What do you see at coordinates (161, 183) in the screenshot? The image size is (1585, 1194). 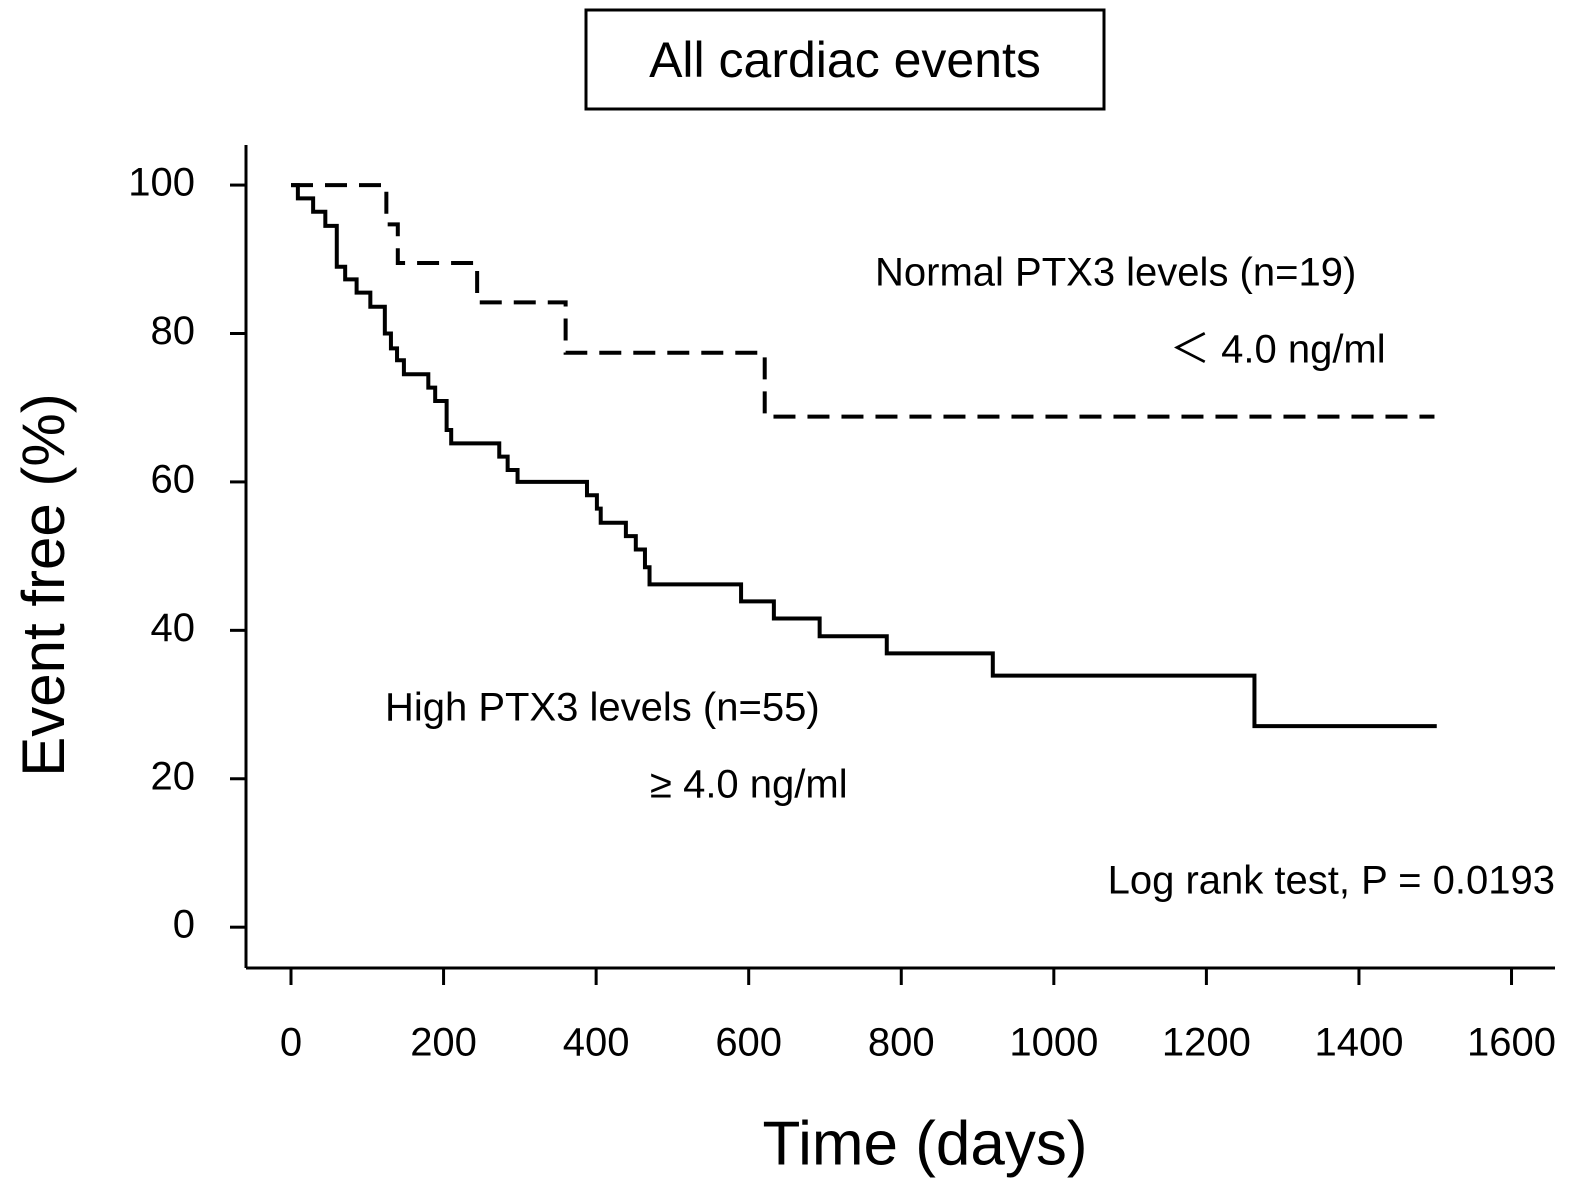 I see `y-tick-label: 100` at bounding box center [161, 183].